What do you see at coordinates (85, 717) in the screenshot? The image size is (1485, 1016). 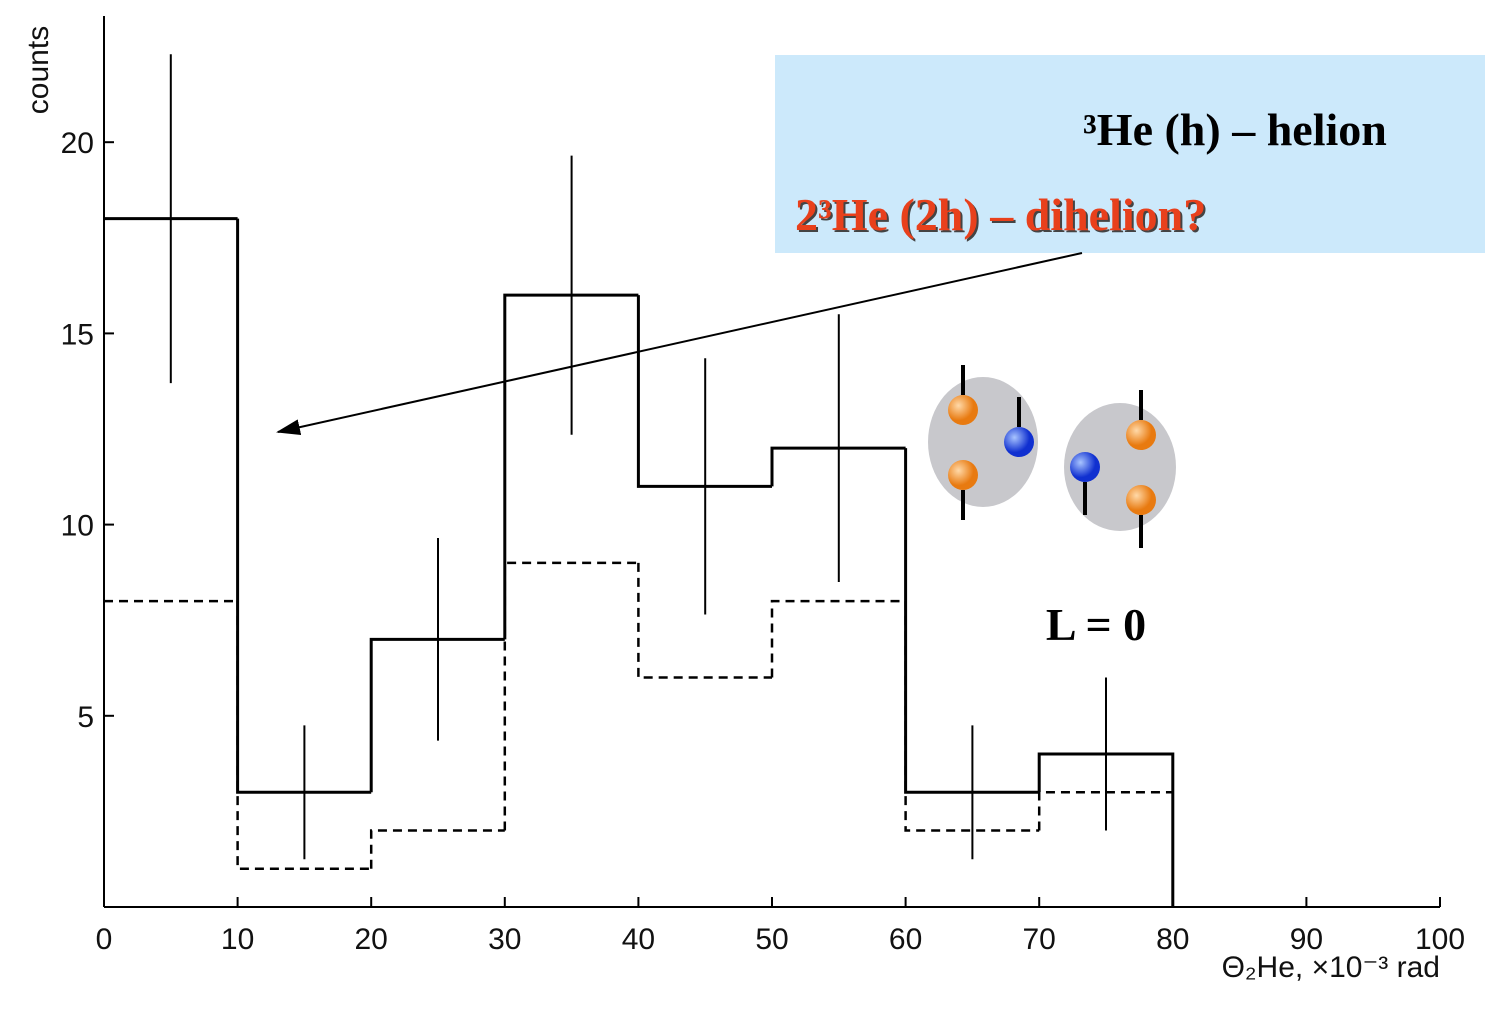 I see `y-tick-label: 5` at bounding box center [85, 717].